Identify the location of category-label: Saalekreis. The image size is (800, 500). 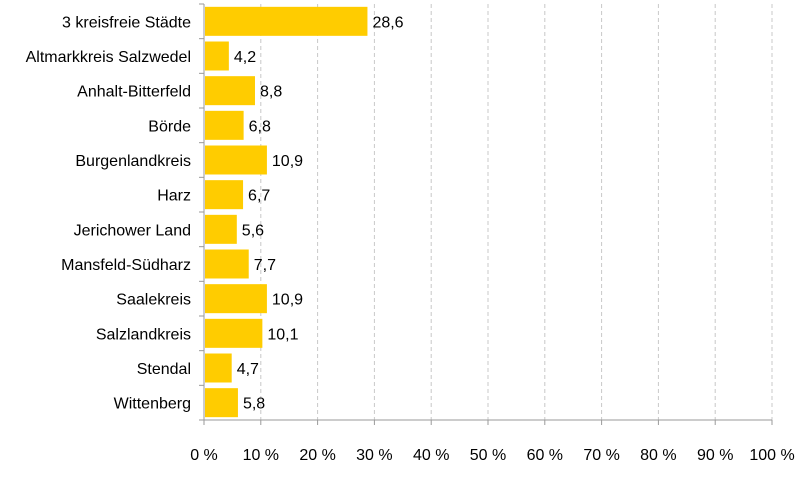
(153, 300).